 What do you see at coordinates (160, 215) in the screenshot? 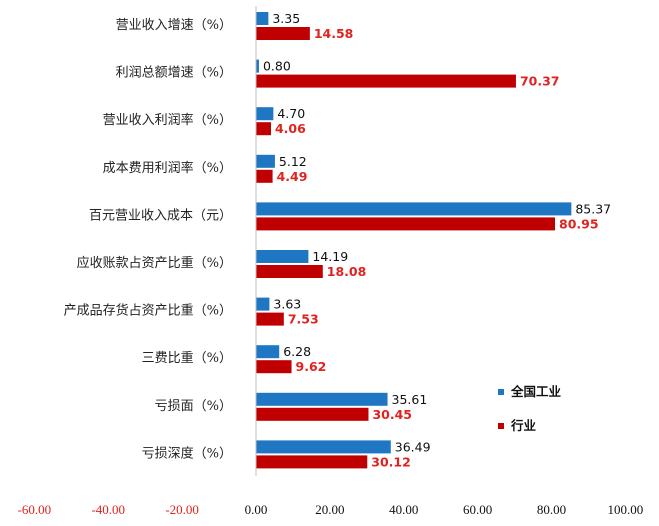
I see `category-label: 百元营业收入成本（元）` at bounding box center [160, 215].